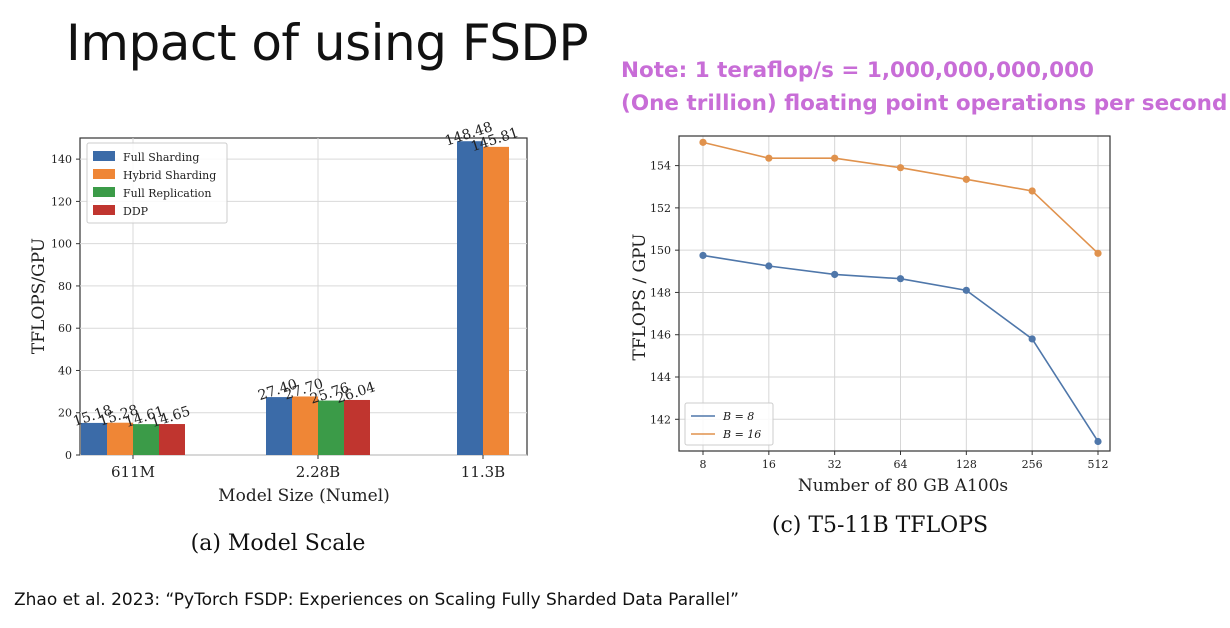 The height and width of the screenshot is (628, 1230). Describe the element at coordinates (769, 464) in the screenshot. I see `line-x-tick-label: 16` at that location.